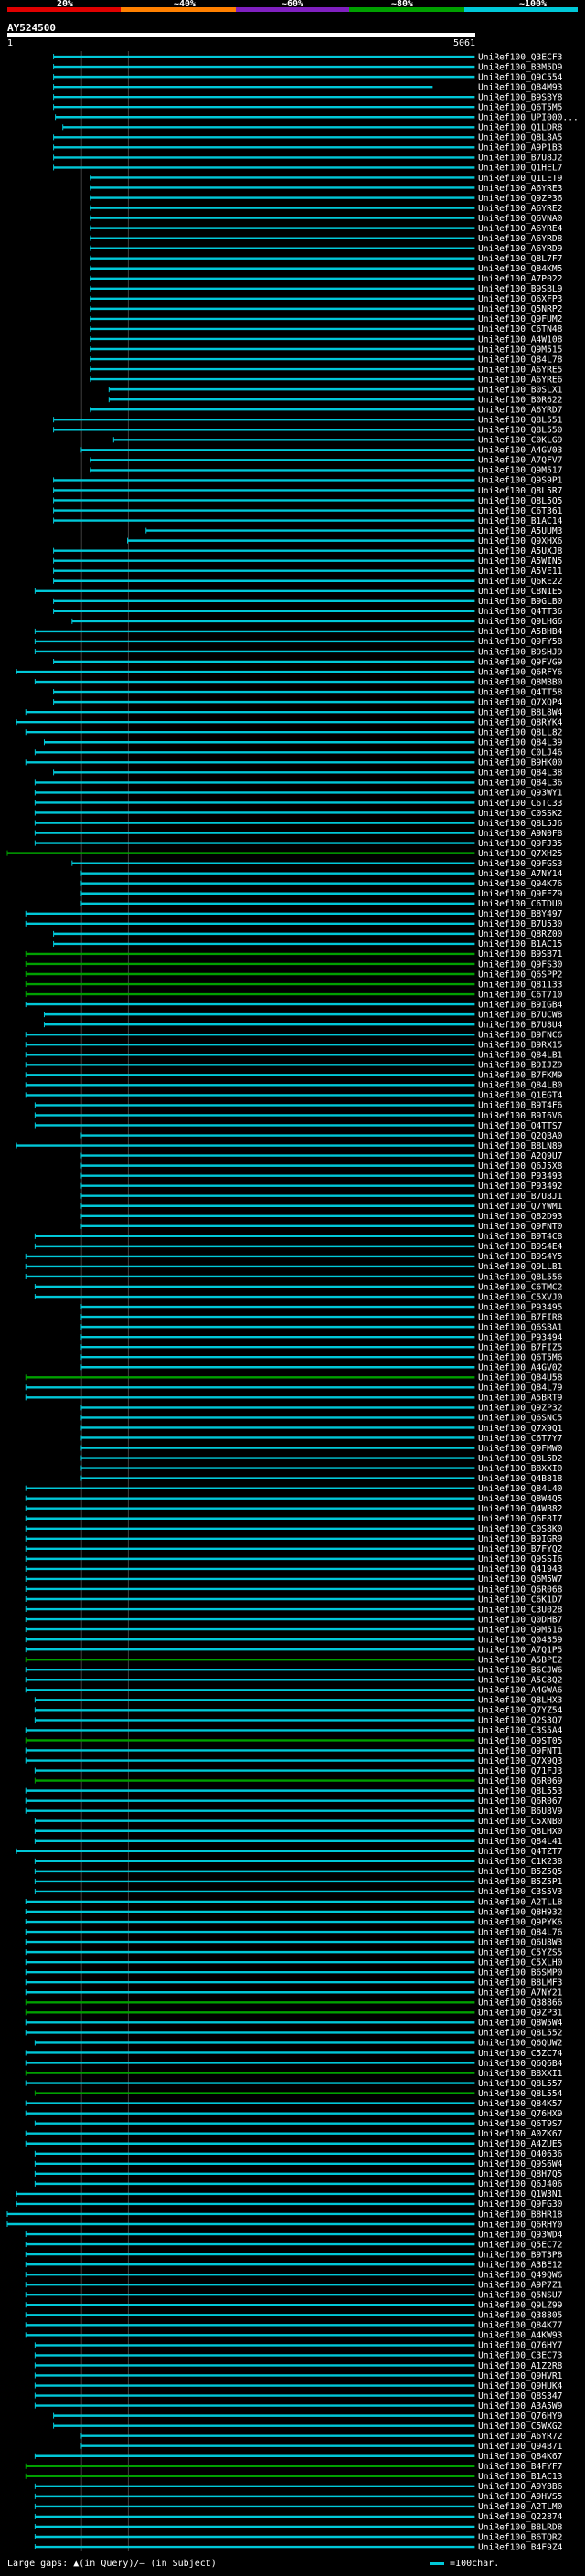 Image resolution: width=585 pixels, height=2576 pixels. I want to click on hit-label: UniRef100_Q84L41, so click(520, 1842).